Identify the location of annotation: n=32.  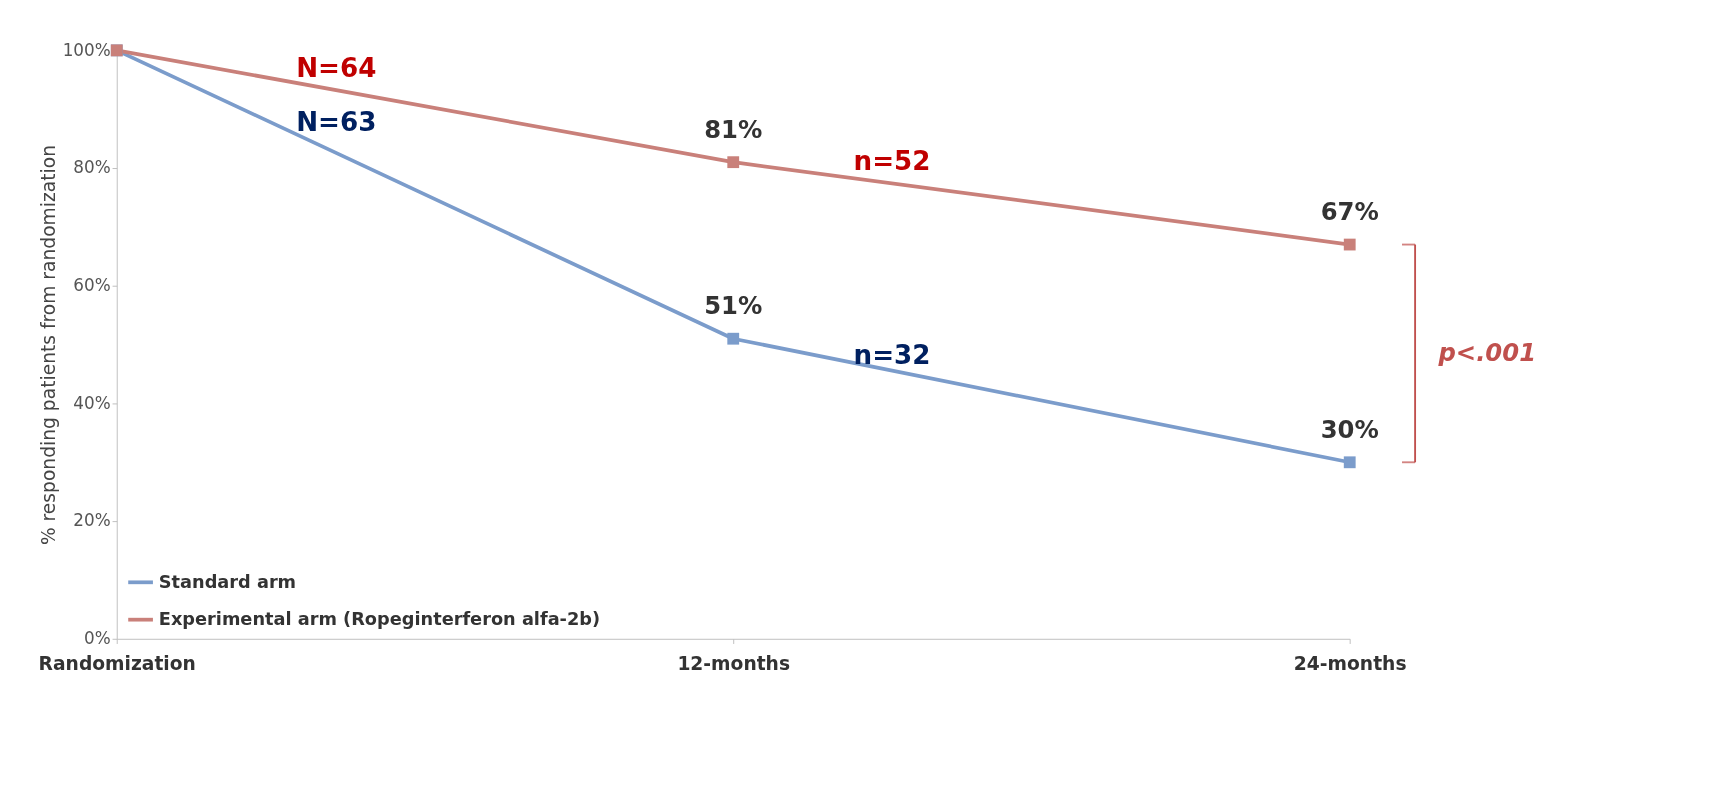
(892, 355).